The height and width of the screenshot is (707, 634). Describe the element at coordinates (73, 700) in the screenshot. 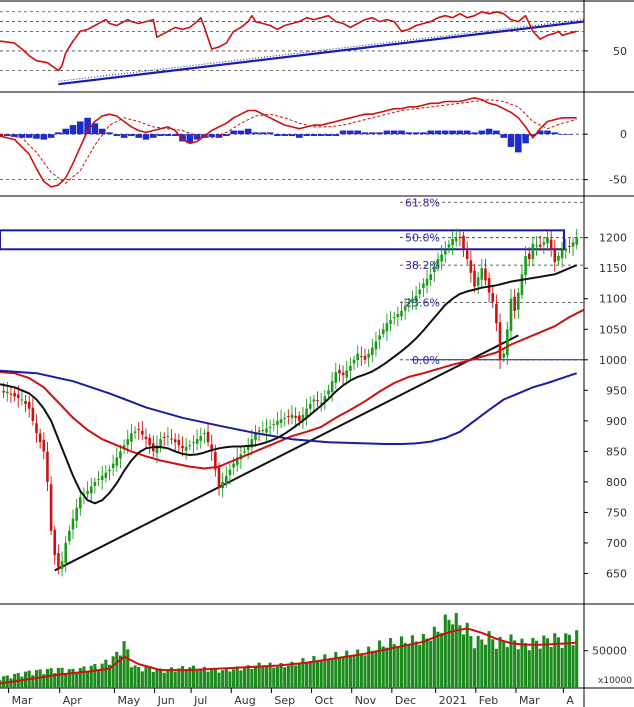

I see `x-tick-label: Apr` at that location.